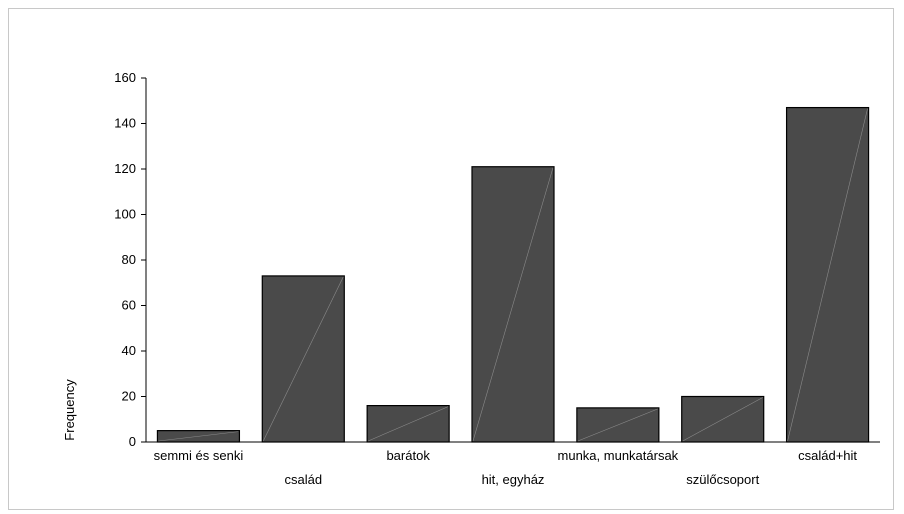  Describe the element at coordinates (199, 455) in the screenshot. I see `x-tick-label: semmi és senki` at that location.